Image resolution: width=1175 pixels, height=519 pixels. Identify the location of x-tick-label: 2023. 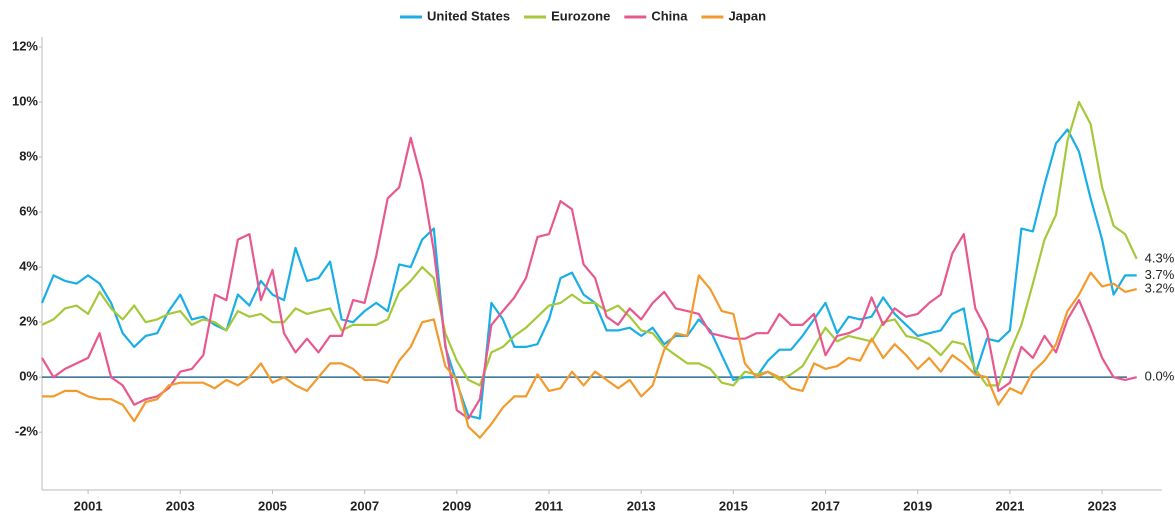
(1102, 505).